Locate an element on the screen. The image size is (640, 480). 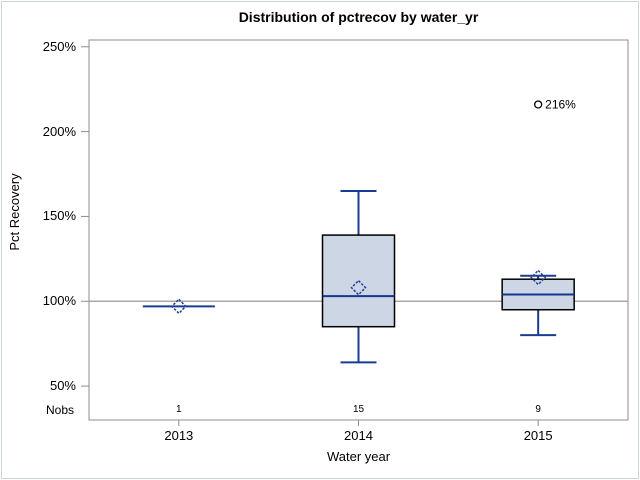
chart-title: Distribution of pctrecov by water_yr is located at coordinates (358, 17).